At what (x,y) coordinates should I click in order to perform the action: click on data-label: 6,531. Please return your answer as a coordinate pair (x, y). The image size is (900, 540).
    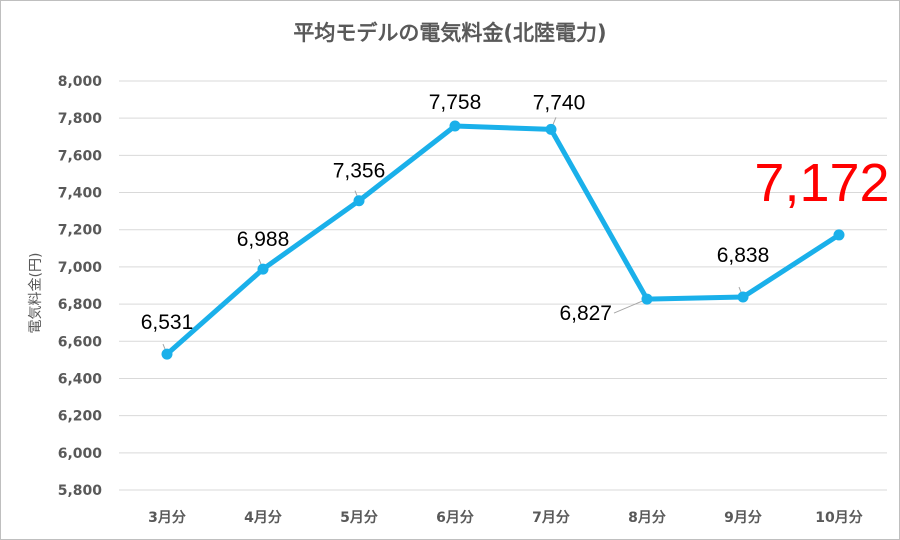
    Looking at the image, I should click on (167, 322).